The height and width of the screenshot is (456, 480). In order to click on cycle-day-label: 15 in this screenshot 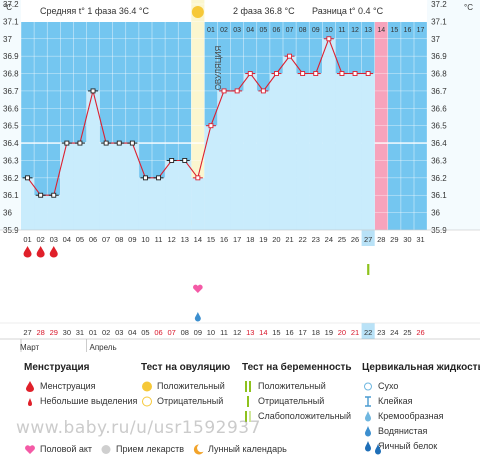, I will do `click(211, 239)`.